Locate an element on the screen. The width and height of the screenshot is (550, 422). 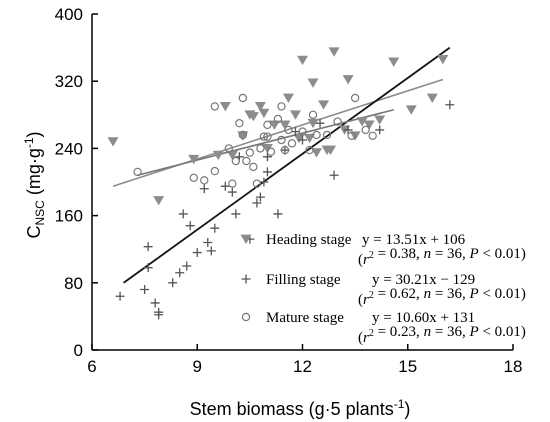
y-tick-label: 80 is located at coordinates (73, 283).